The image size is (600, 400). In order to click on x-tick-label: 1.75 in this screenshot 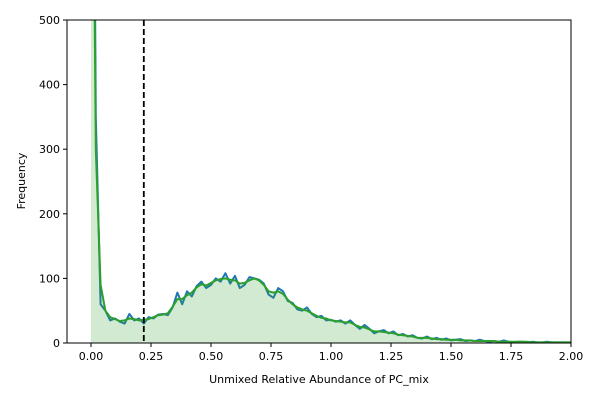, I will do `click(511, 356)`.